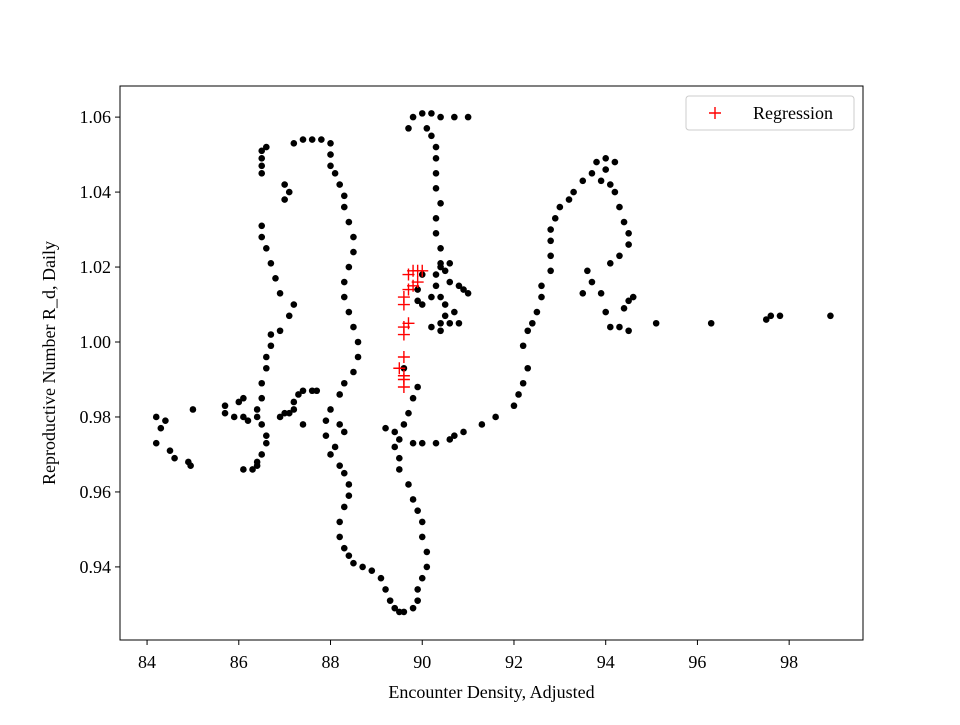 Image resolution: width=960 pixels, height=725 pixels. What do you see at coordinates (514, 662) in the screenshot?
I see `x-tick-label: 92` at bounding box center [514, 662].